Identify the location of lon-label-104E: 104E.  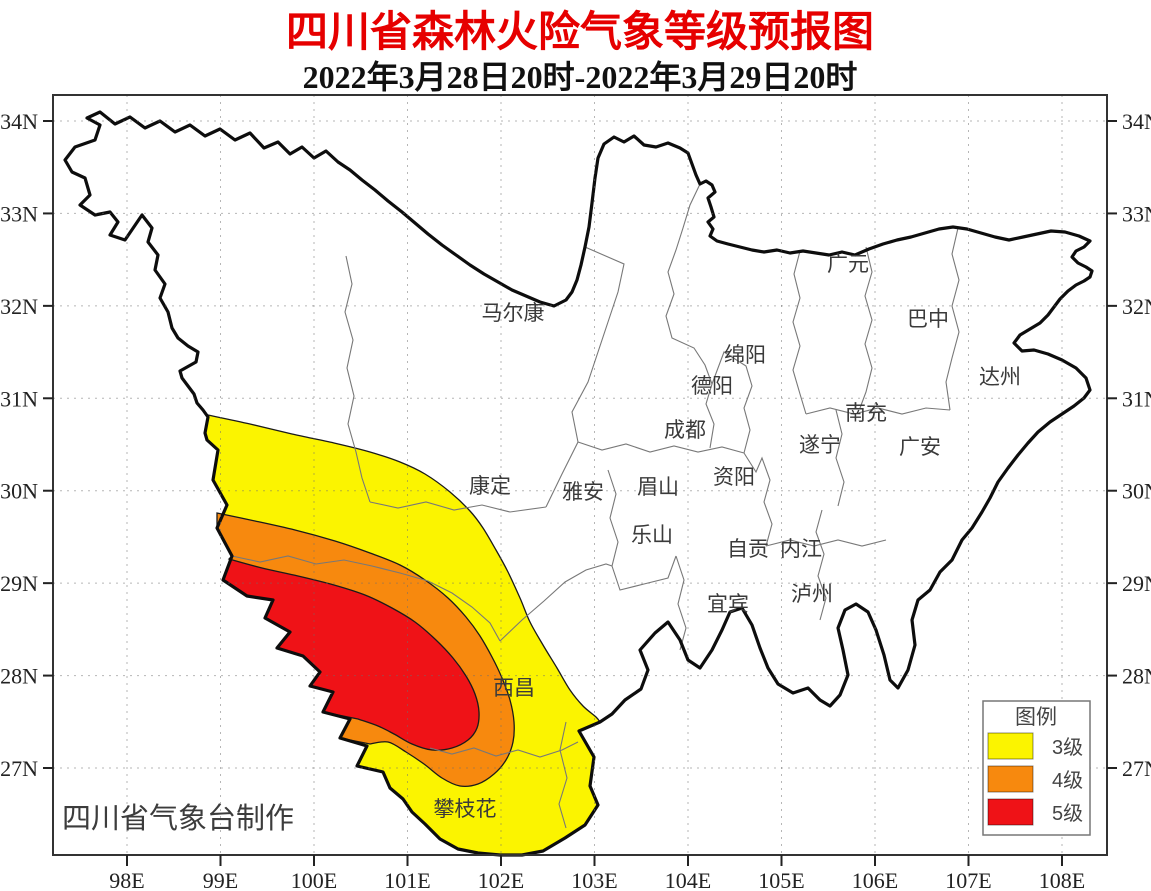
(688, 879).